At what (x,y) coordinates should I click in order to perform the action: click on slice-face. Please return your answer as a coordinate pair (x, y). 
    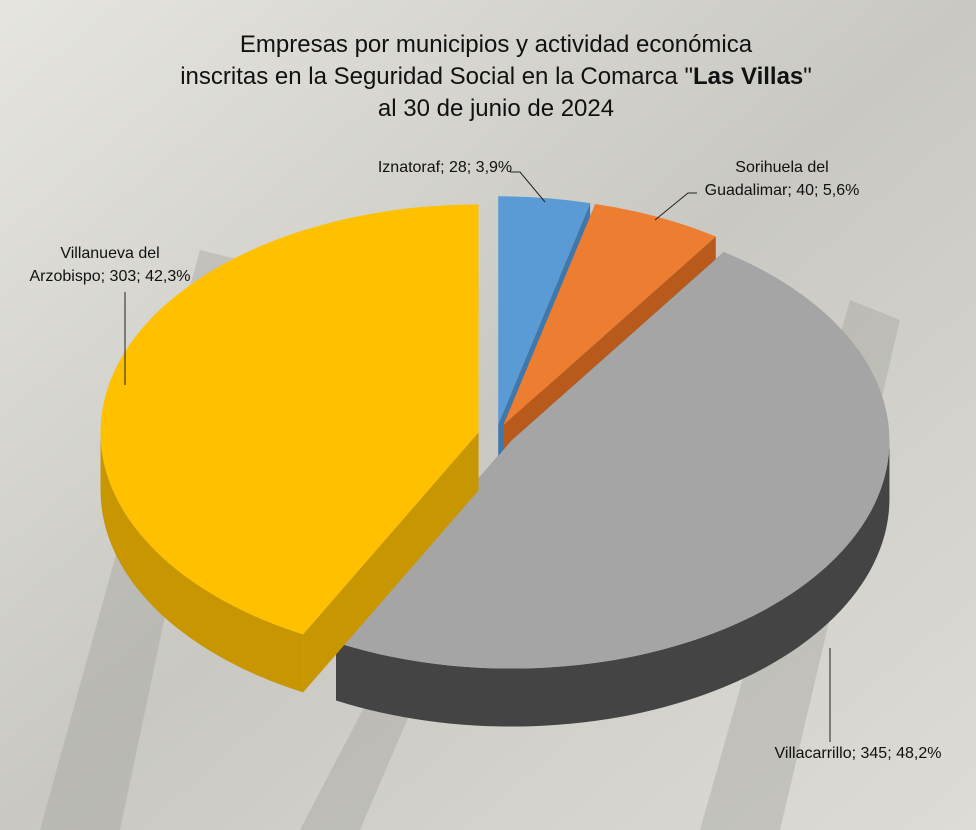
    Looking at the image, I should click on (391, 562).